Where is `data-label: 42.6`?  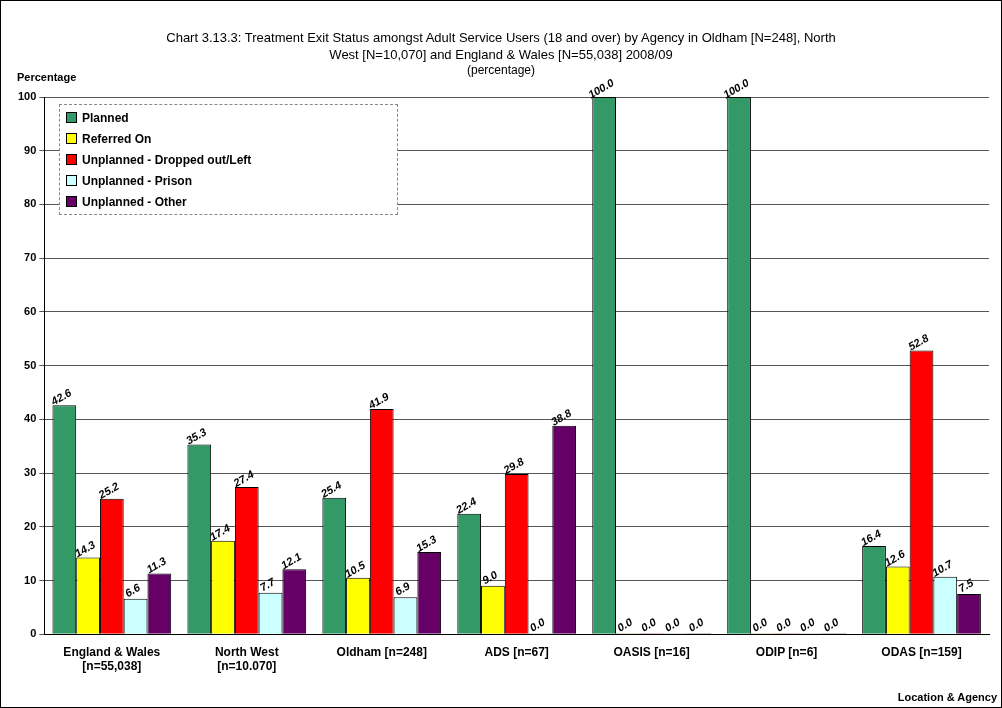
data-label: 42.6 is located at coordinates (61, 396).